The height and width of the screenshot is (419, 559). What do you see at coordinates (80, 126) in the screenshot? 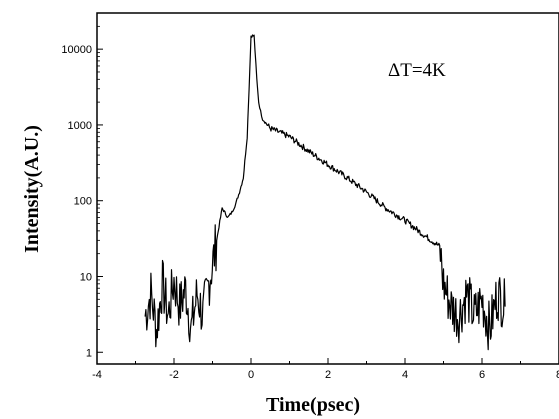
I see `y-tick-label-3: 1000` at bounding box center [80, 126].